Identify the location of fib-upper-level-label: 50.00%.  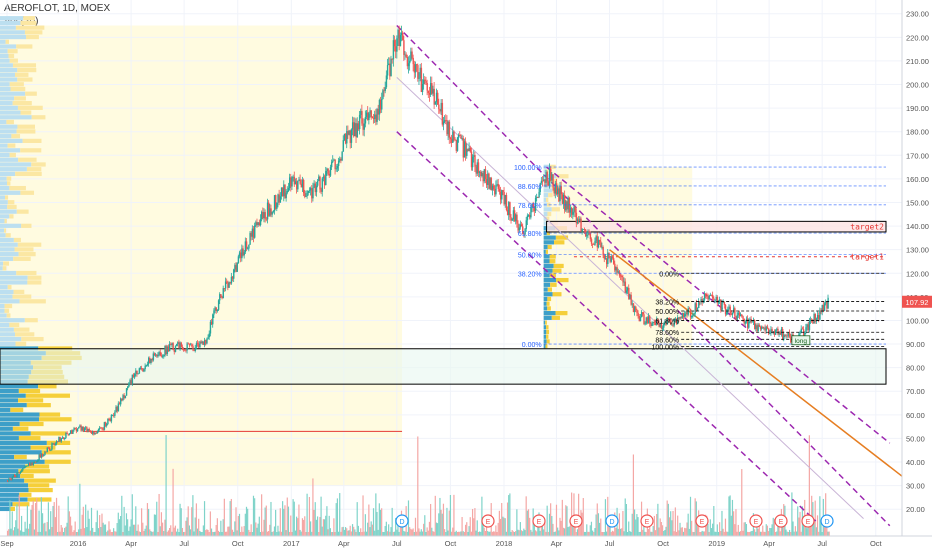
(530, 255).